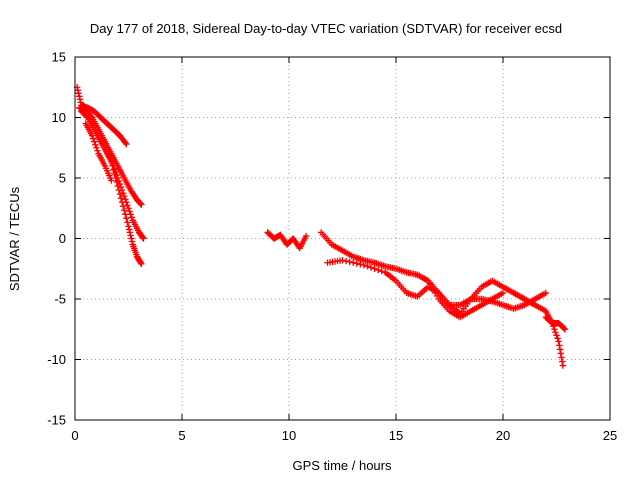 The image size is (640, 480). Describe the element at coordinates (56, 359) in the screenshot. I see `y-tick-label: -10` at that location.